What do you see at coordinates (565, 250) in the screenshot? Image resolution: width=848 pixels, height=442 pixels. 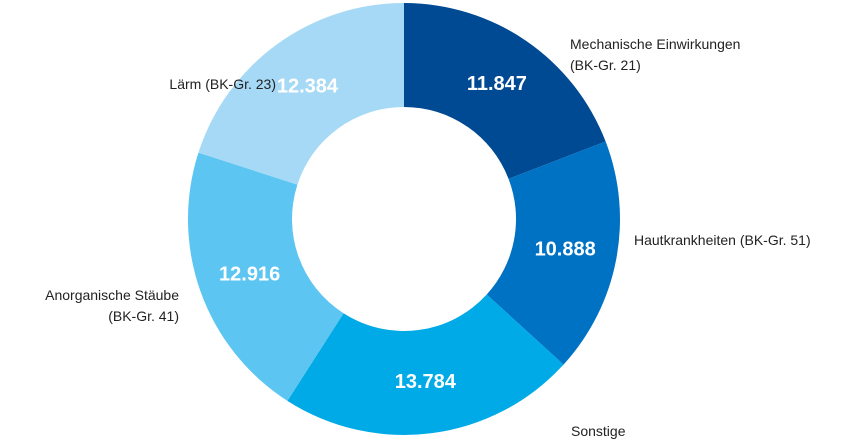 I see `value-label: 10.888` at bounding box center [565, 250].